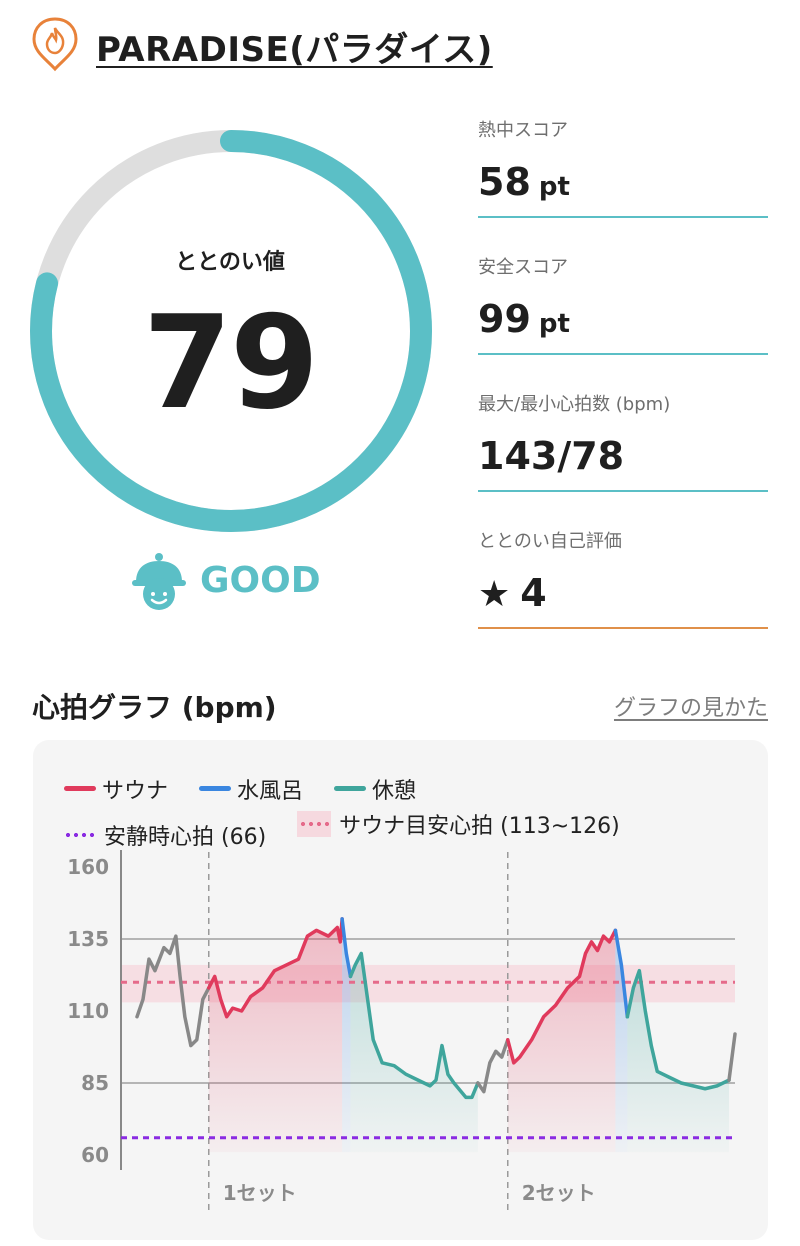 This screenshot has height=1246, width=800. Describe the element at coordinates (314, 824) in the screenshot. I see `target-swatch` at that location.